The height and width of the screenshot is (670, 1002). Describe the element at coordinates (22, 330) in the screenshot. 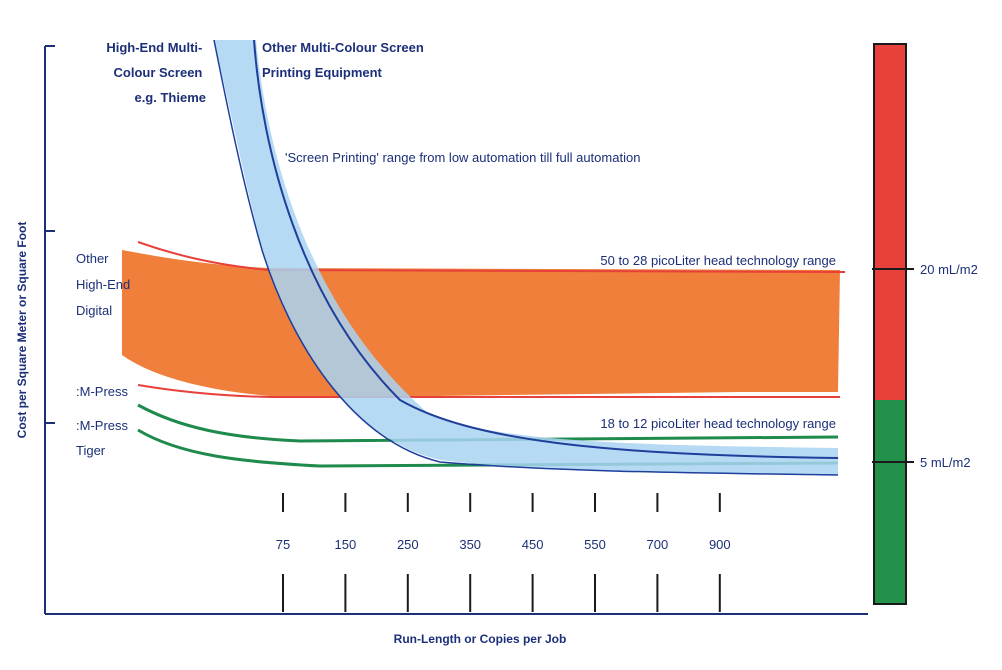

I see `y-axis-label: Cost per Square Meter or Square Foot` at that location.